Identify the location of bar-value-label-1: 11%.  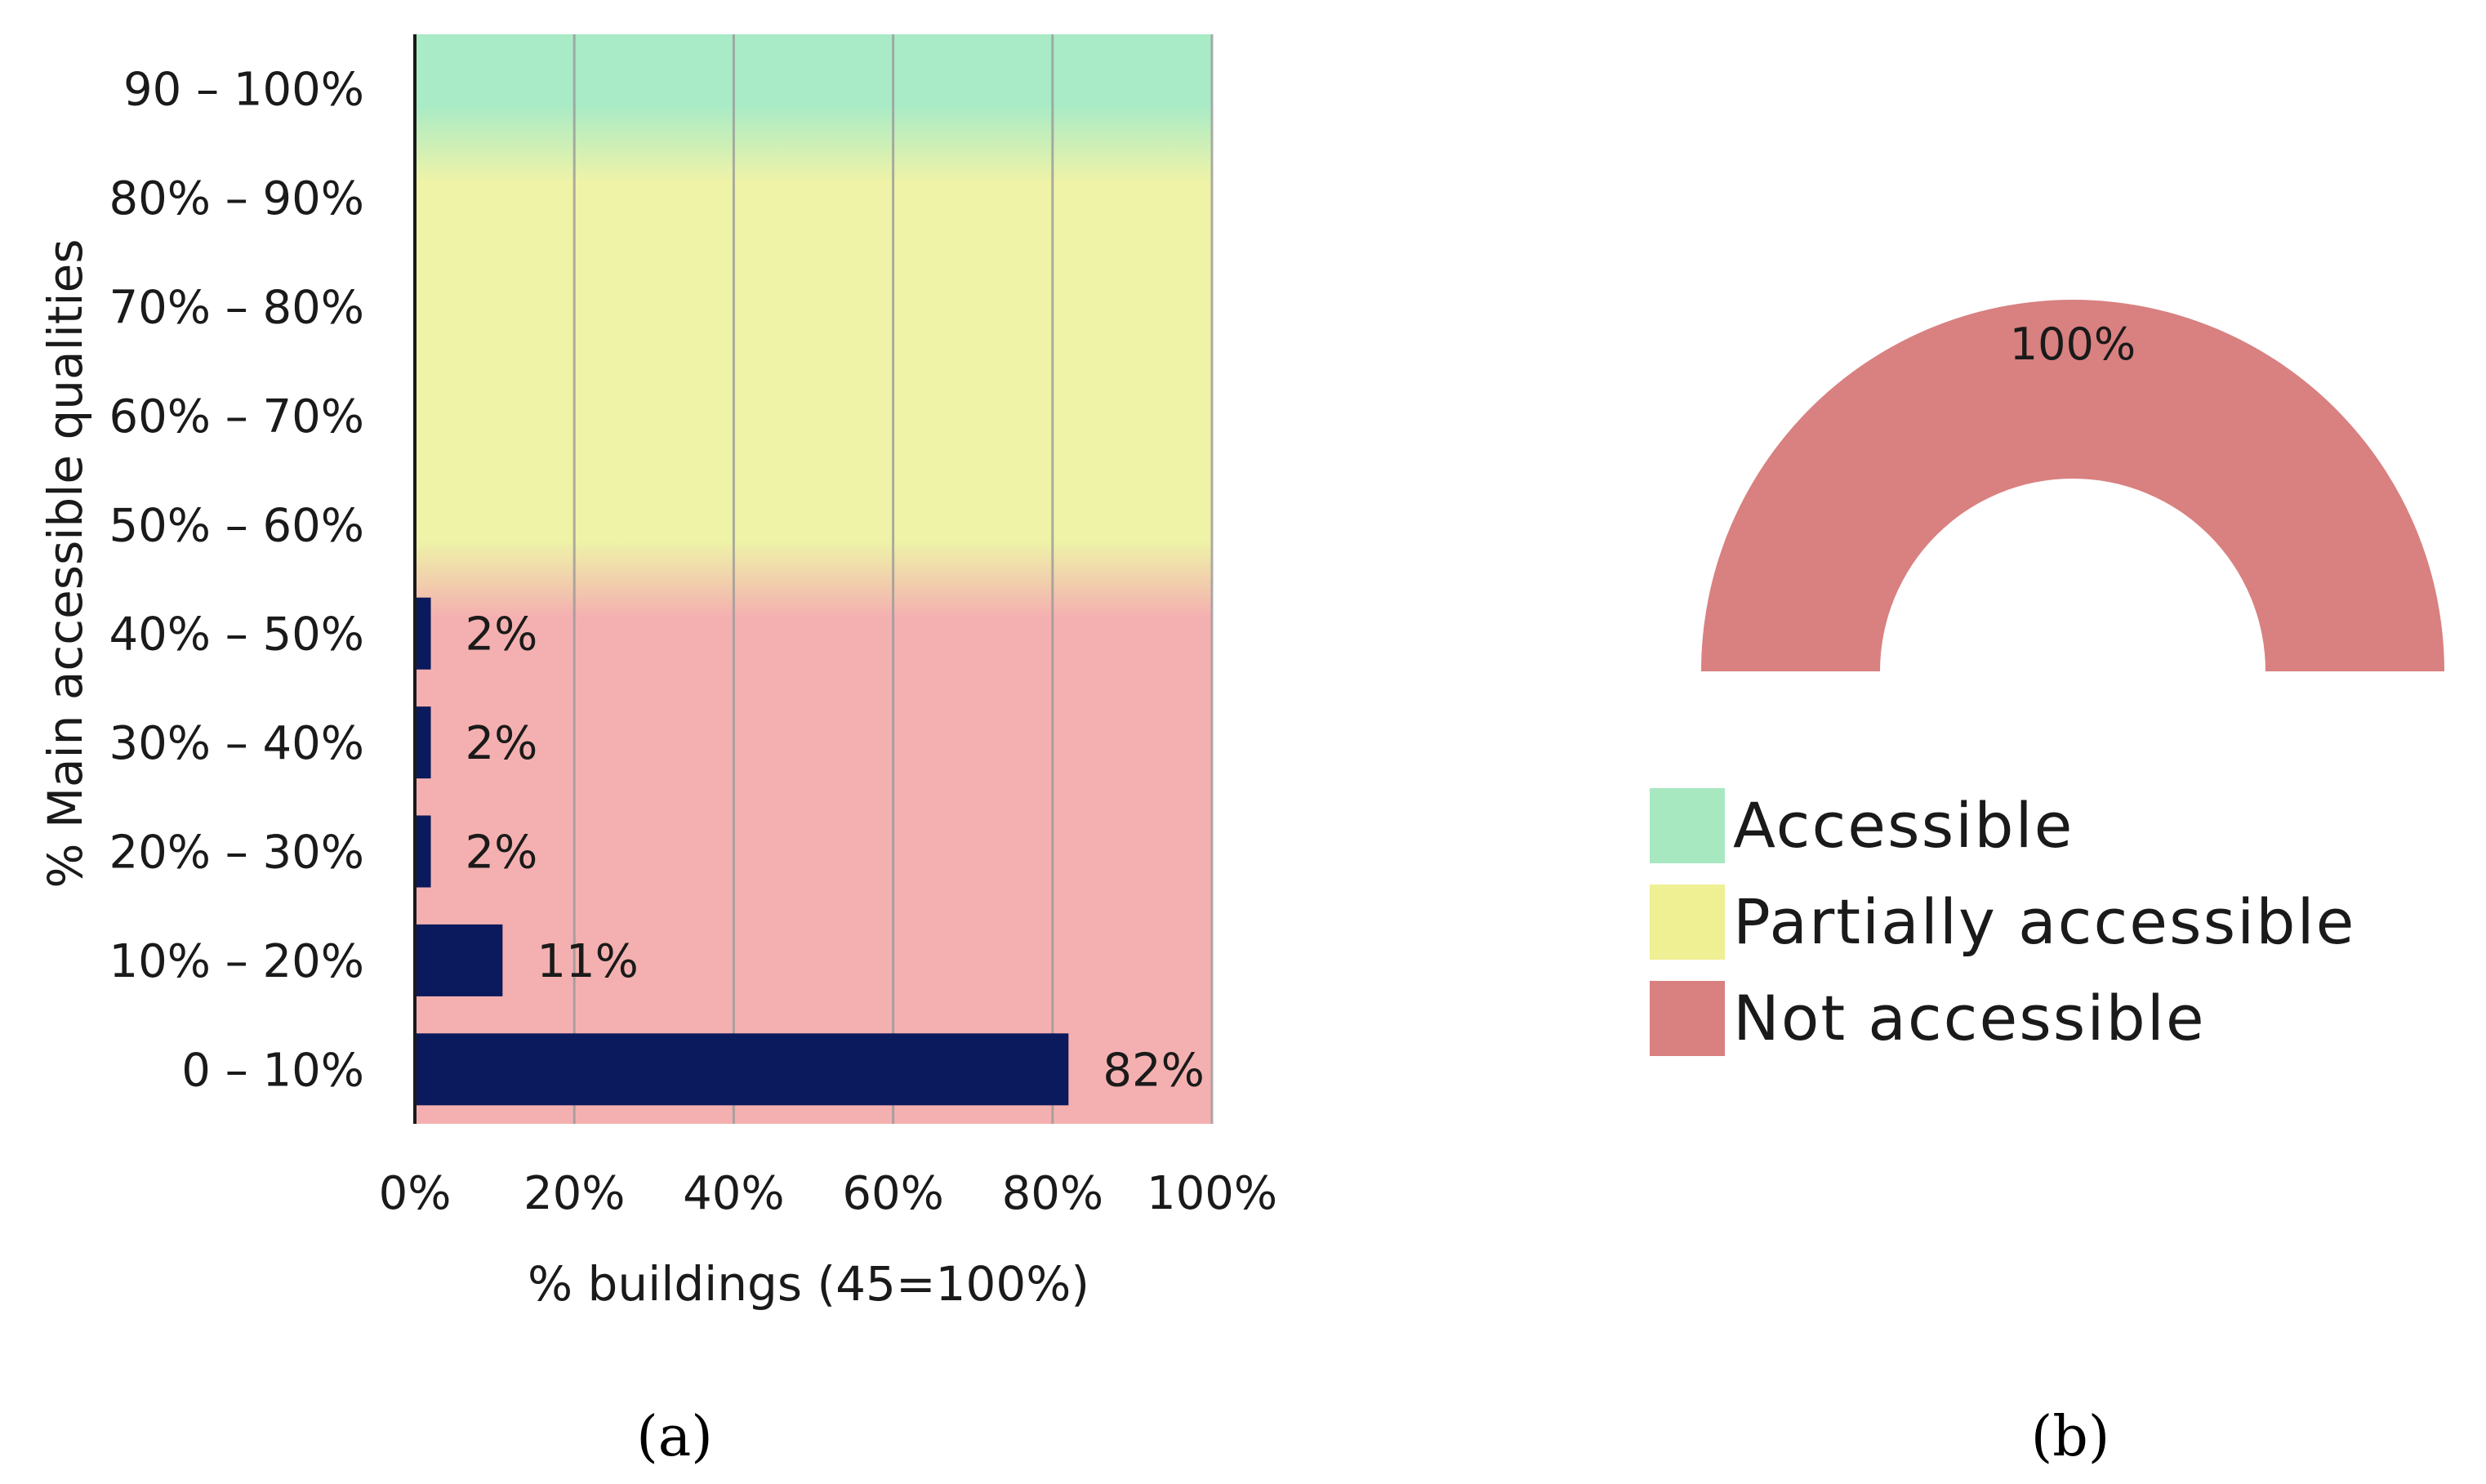
(587, 961).